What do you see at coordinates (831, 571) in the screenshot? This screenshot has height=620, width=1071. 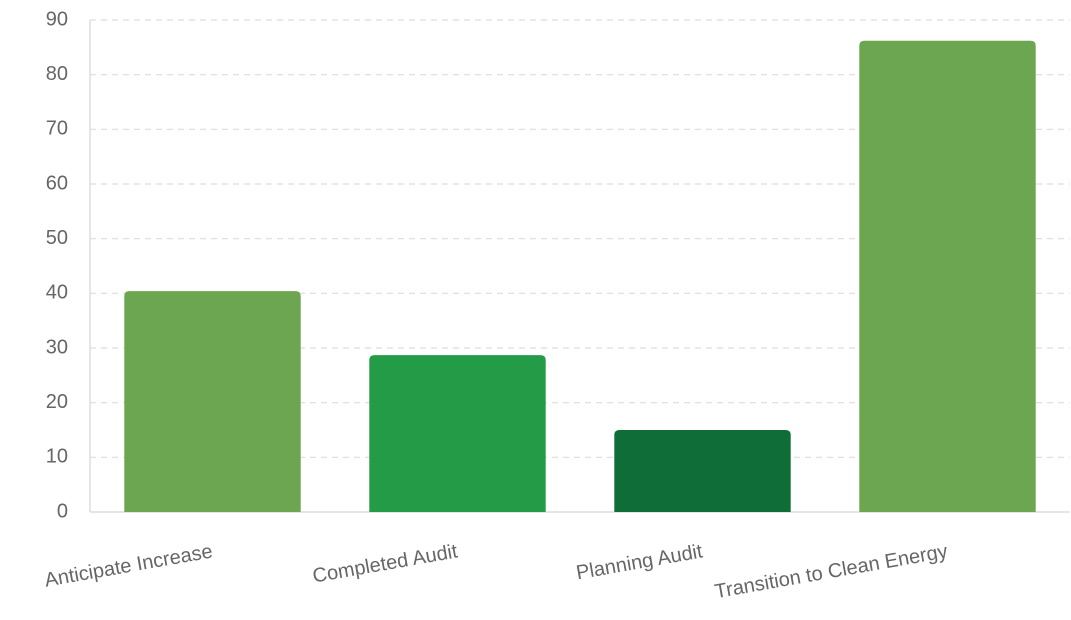 I see `x-tick-label: Transition to Clean Energy` at bounding box center [831, 571].